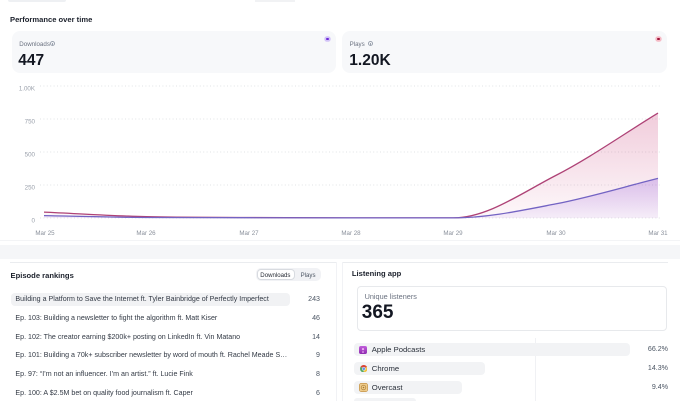 The image size is (680, 401). Describe the element at coordinates (30, 121) in the screenshot. I see `svg-text: 750` at that location.